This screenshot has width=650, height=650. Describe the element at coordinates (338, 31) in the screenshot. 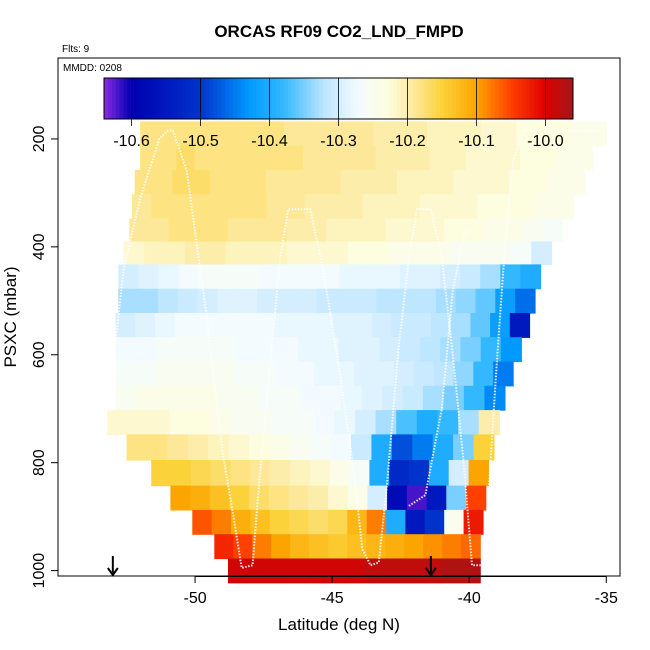

I see `chart-title: ORCAS RF09 CO2_LND_FMPD` at that location.